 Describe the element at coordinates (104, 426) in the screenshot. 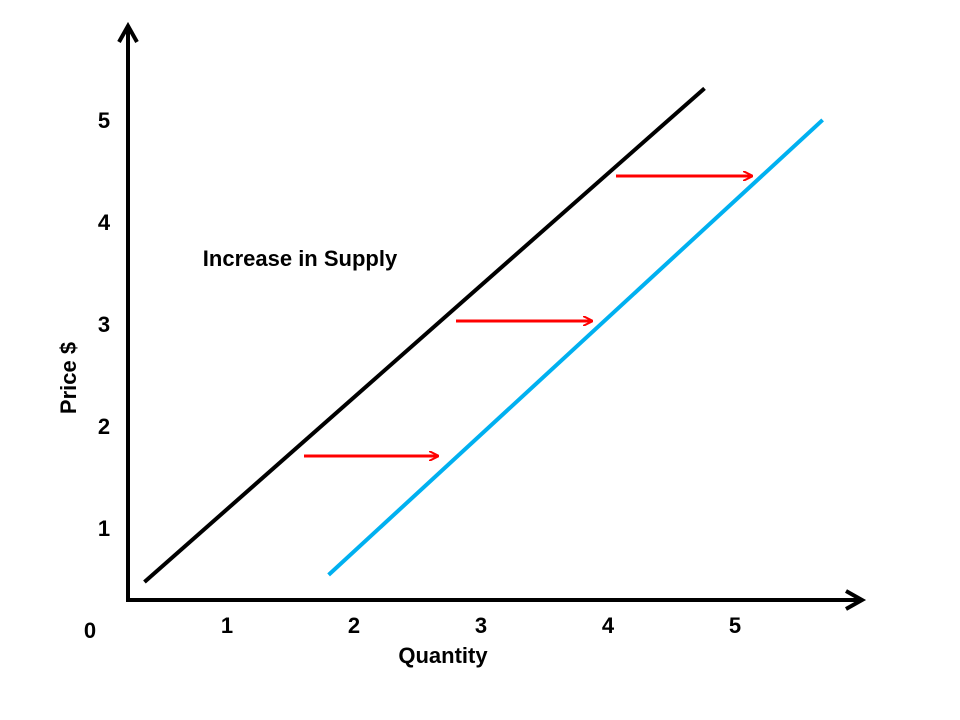

I see `y-tick-label: 2` at that location.